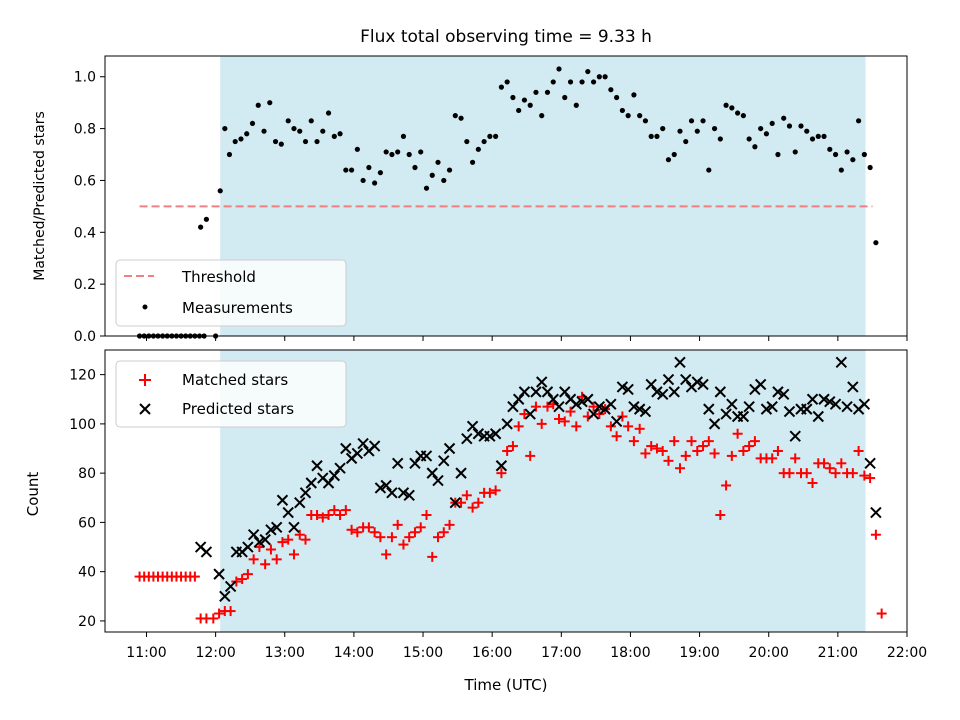 This screenshot has width=960, height=720. Describe the element at coordinates (85, 78) in the screenshot. I see `top-y-tick-label: 1.0` at that location.